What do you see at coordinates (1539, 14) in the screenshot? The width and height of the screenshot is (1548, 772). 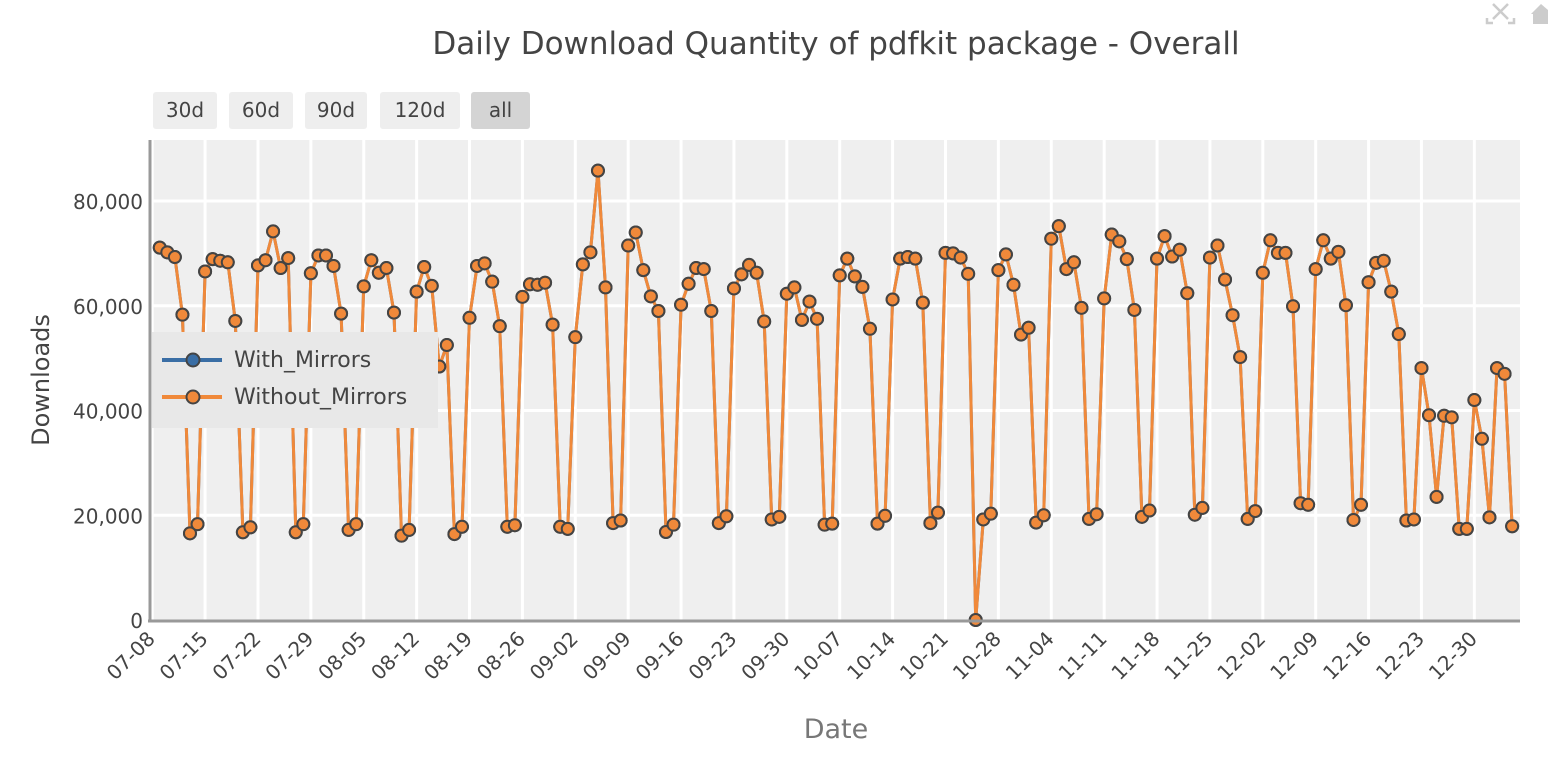 I see `reset-axes-icon` at bounding box center [1539, 14].